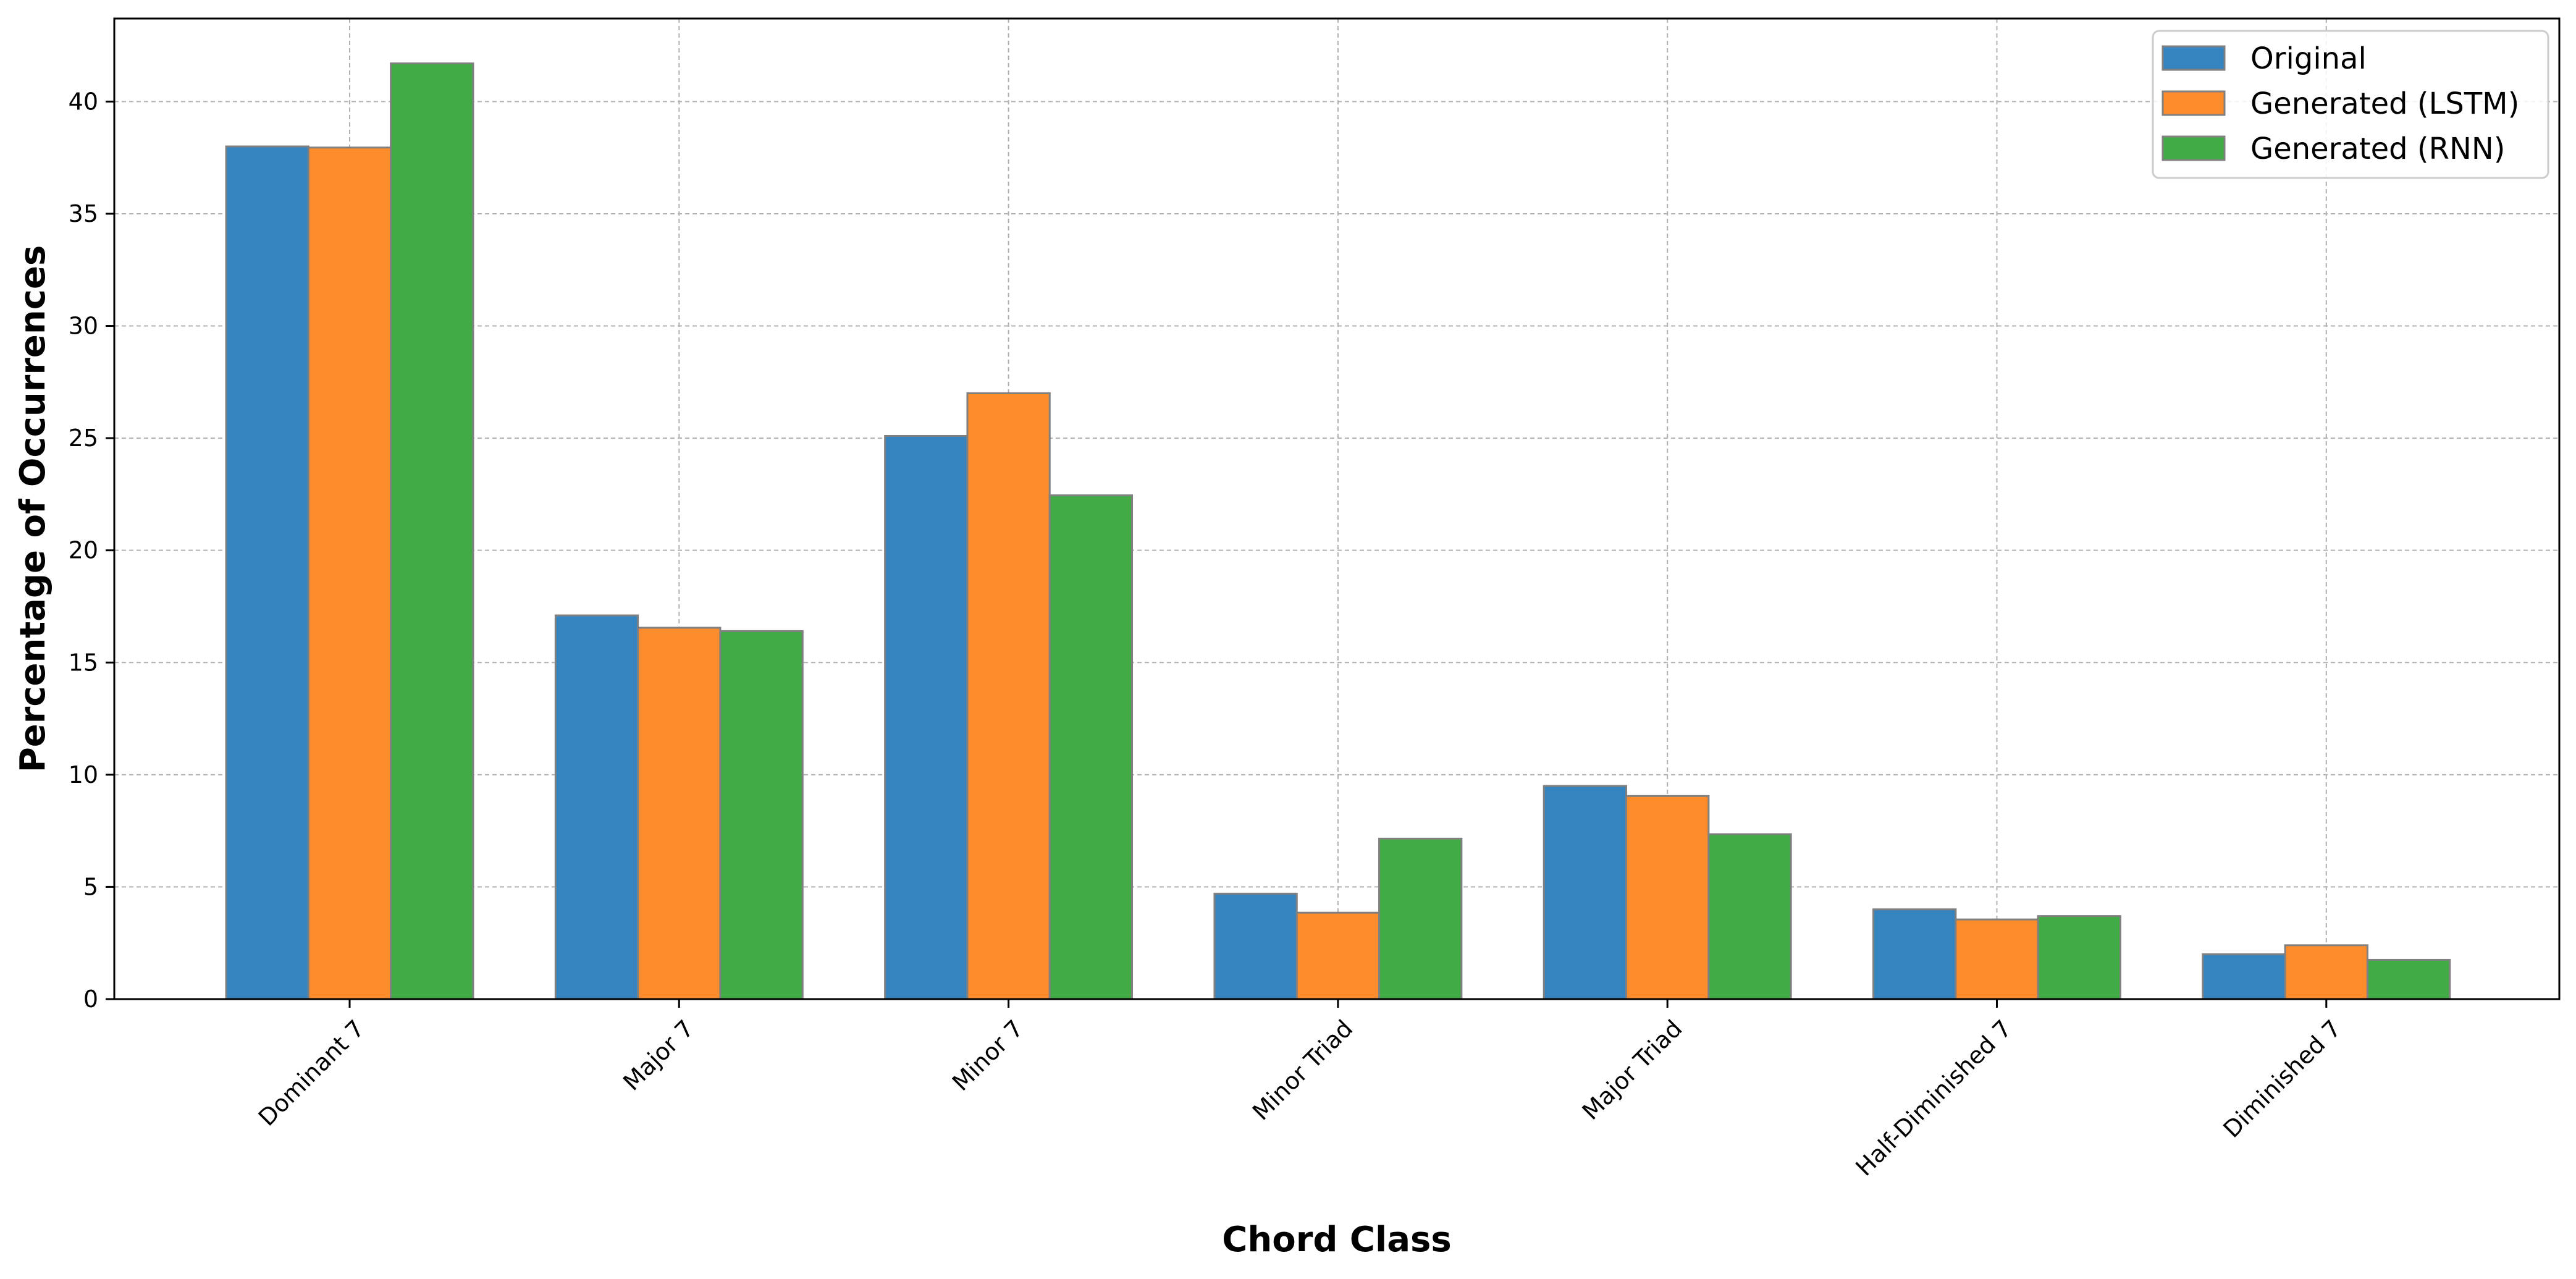 This screenshot has width=2576, height=1279. Describe the element at coordinates (83, 550) in the screenshot. I see `y-tick-label: 20` at that location.